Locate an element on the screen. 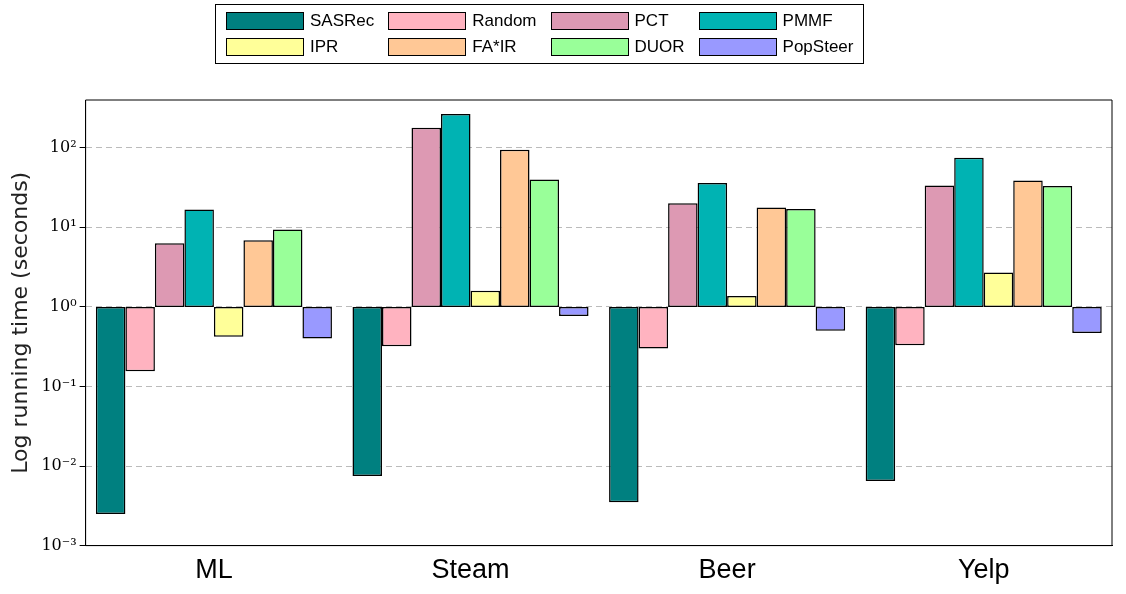 This screenshot has width=1126, height=594. legend-label: Random is located at coordinates (504, 21).